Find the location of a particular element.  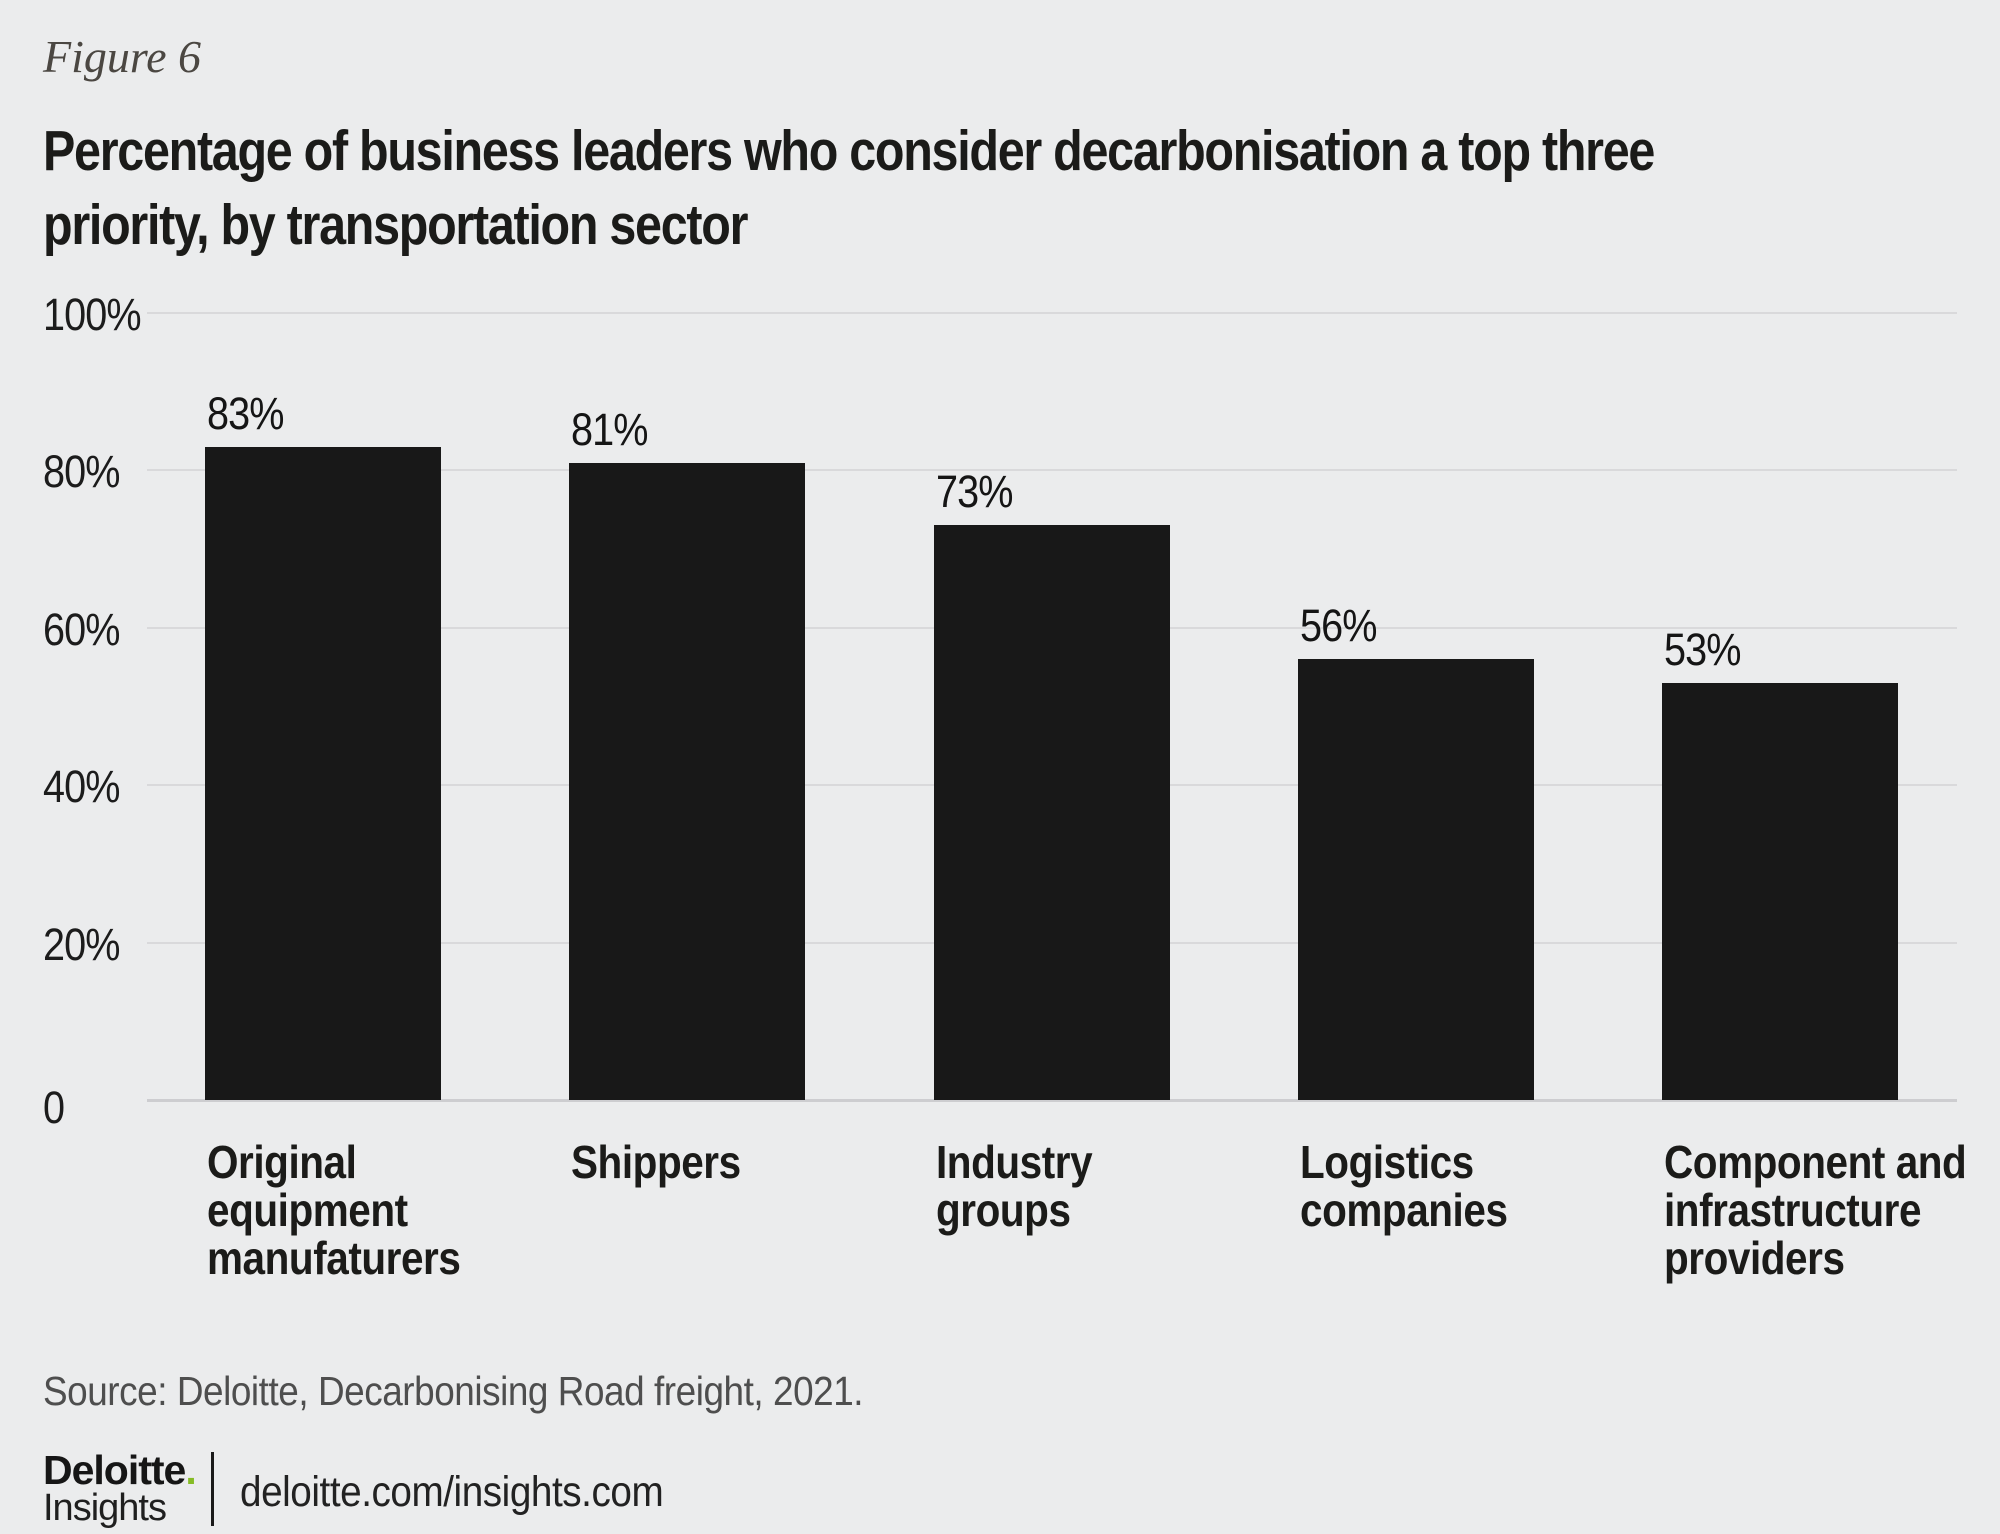

x-axis-baseline is located at coordinates (1052, 1100).